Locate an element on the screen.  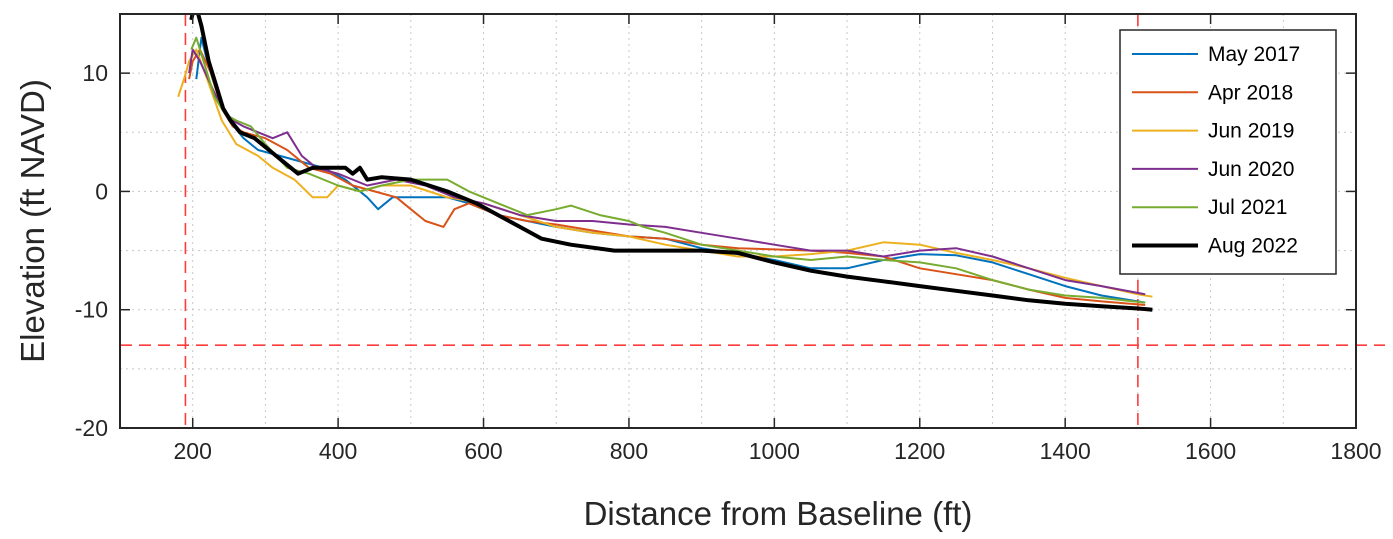
x-tick-label: 1600 is located at coordinates (1210, 451).